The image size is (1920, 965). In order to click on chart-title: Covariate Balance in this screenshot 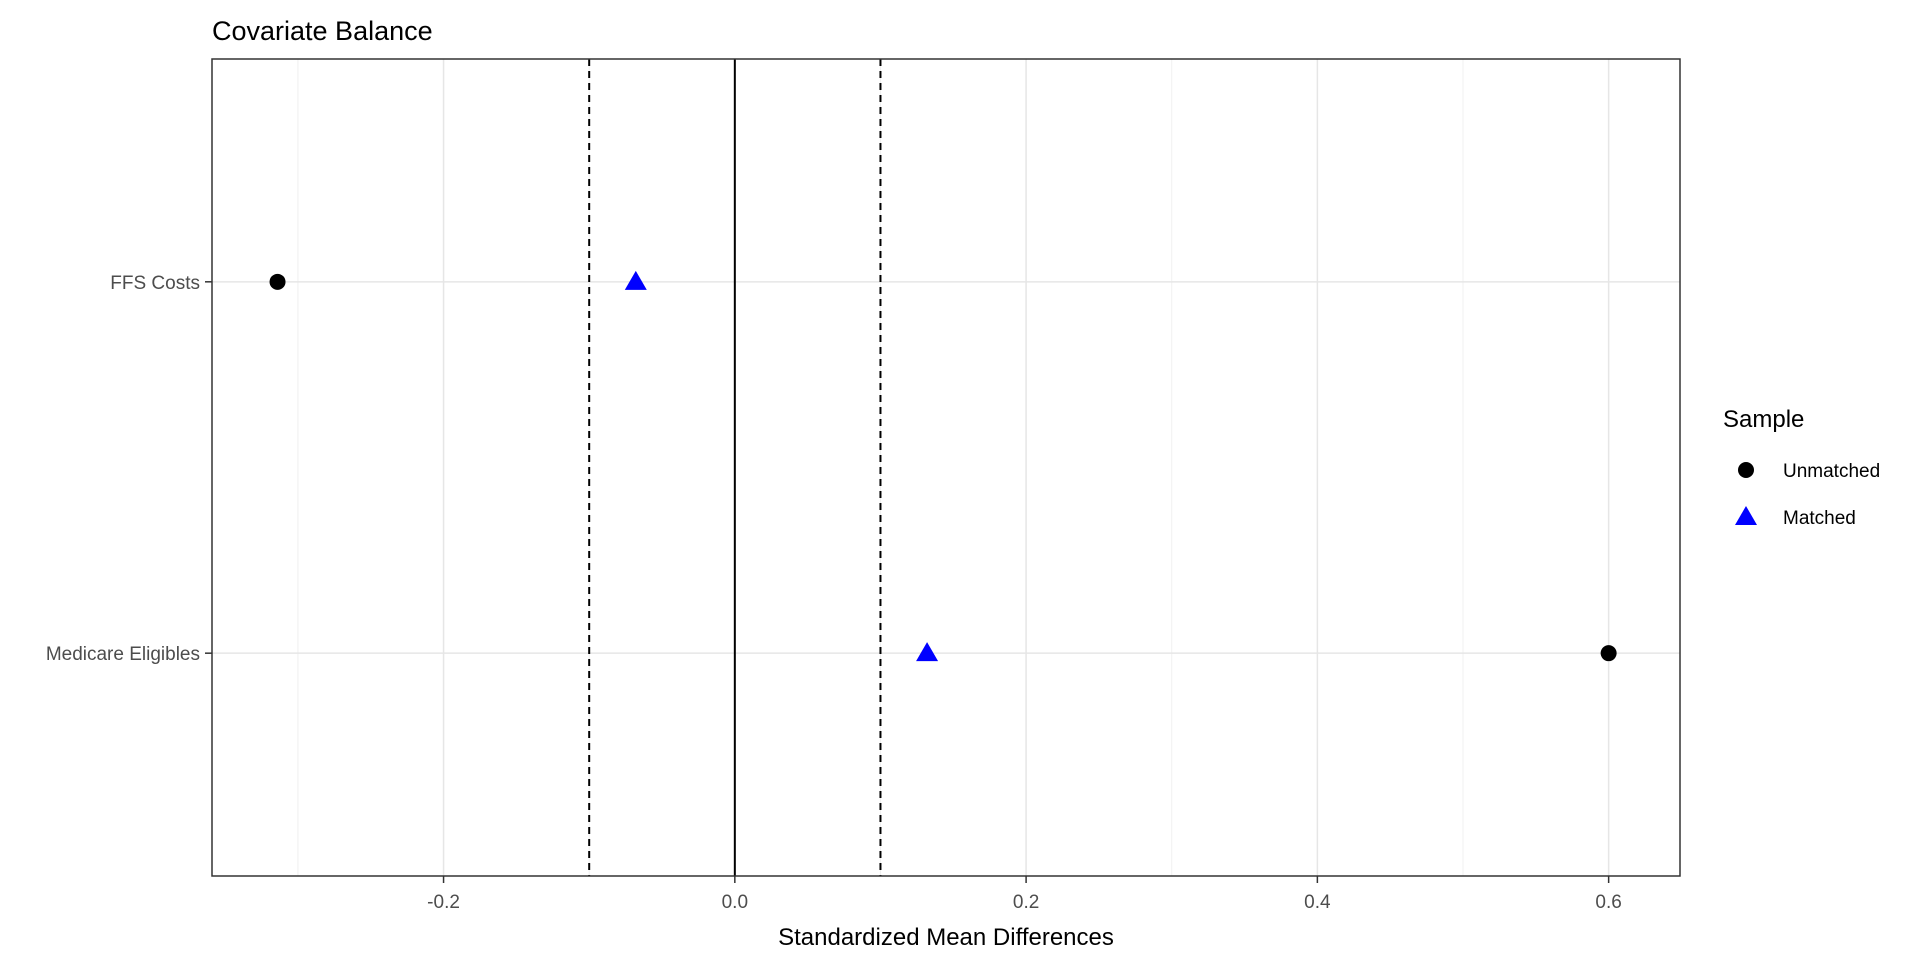, I will do `click(322, 31)`.